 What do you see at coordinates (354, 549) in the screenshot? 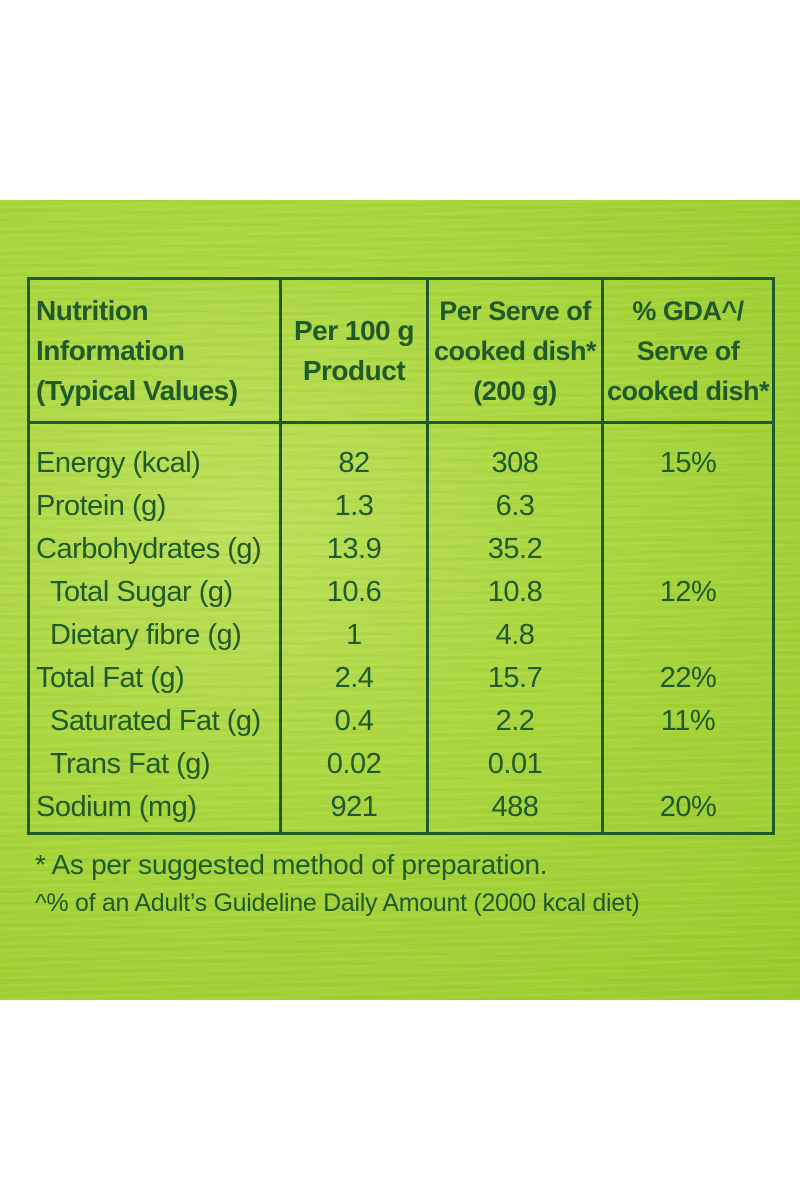
I see `per-100g-value: 13.9` at bounding box center [354, 549].